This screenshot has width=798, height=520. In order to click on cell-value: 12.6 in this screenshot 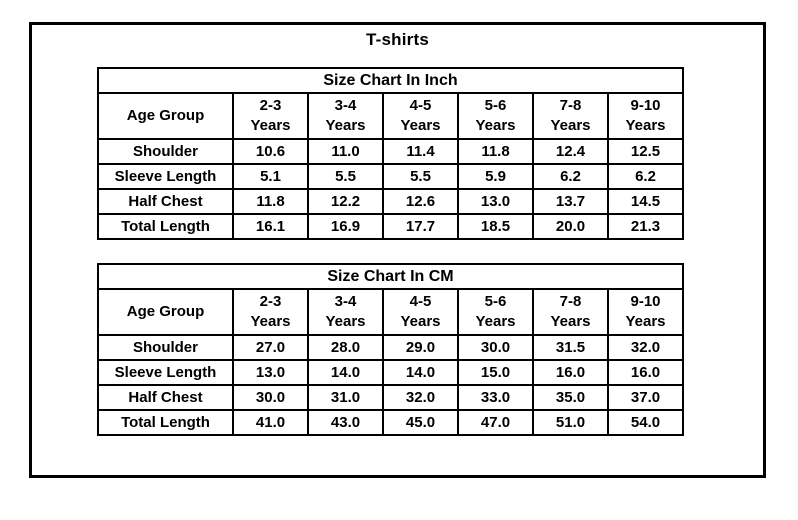, I will do `click(420, 201)`.